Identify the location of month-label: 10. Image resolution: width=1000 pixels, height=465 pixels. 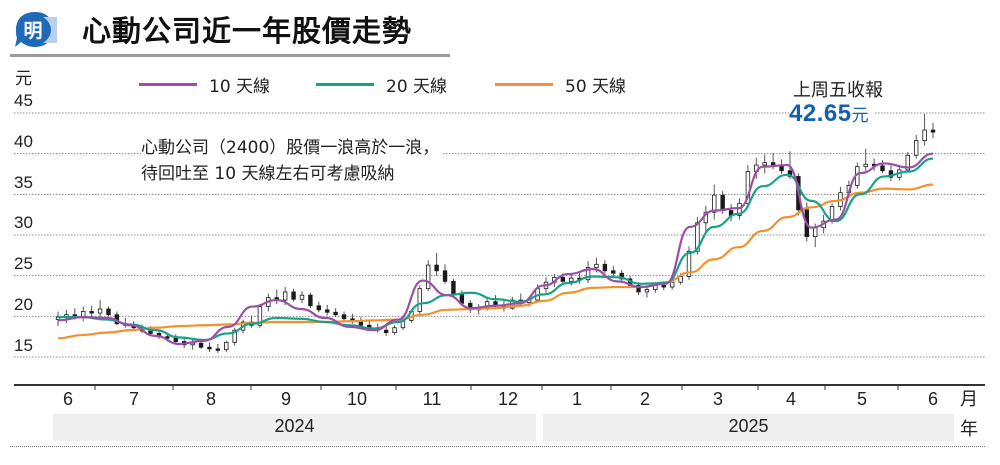
(357, 399).